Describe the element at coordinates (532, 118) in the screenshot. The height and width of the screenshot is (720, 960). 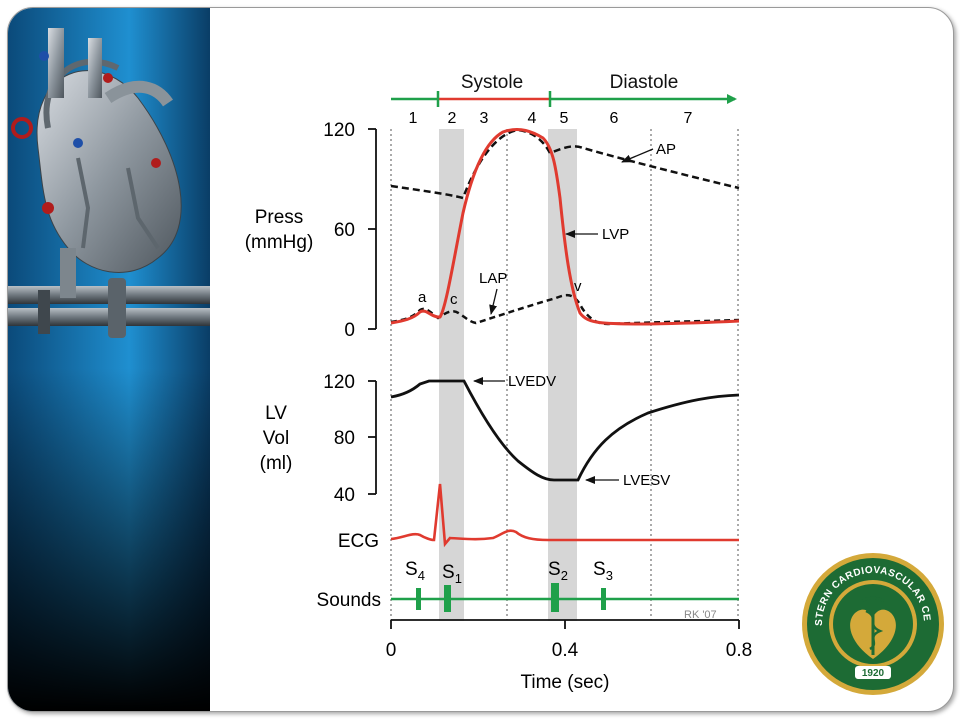
I see `phase-number-4: 4` at that location.